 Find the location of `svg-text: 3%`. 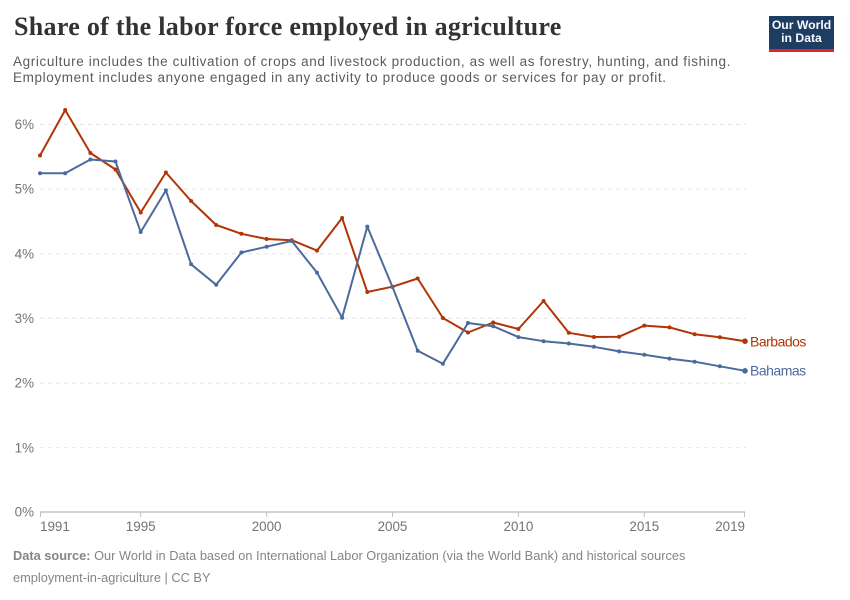

svg-text: 3% is located at coordinates (24, 318).